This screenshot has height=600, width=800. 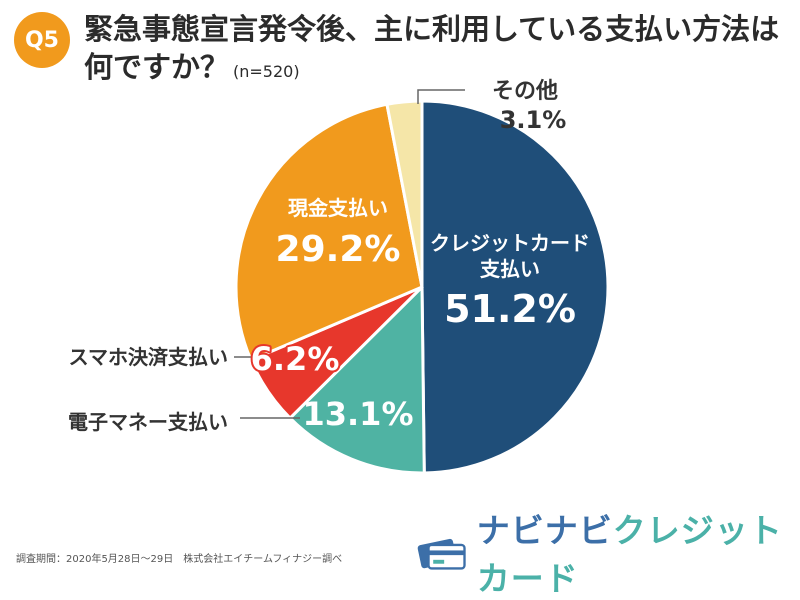 What do you see at coordinates (148, 422) in the screenshot?
I see `slice-label: 電子マネー支払い` at bounding box center [148, 422].